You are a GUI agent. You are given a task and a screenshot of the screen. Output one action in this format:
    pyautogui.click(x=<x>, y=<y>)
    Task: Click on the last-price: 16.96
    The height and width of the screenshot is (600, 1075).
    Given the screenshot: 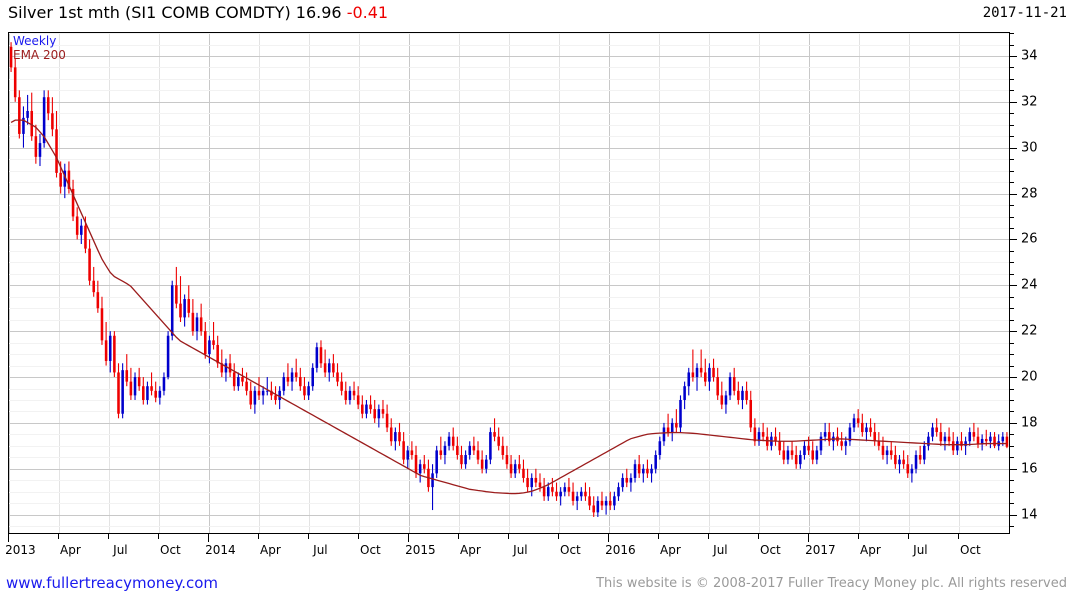 What is the action you would take?
    pyautogui.click(x=318, y=12)
    